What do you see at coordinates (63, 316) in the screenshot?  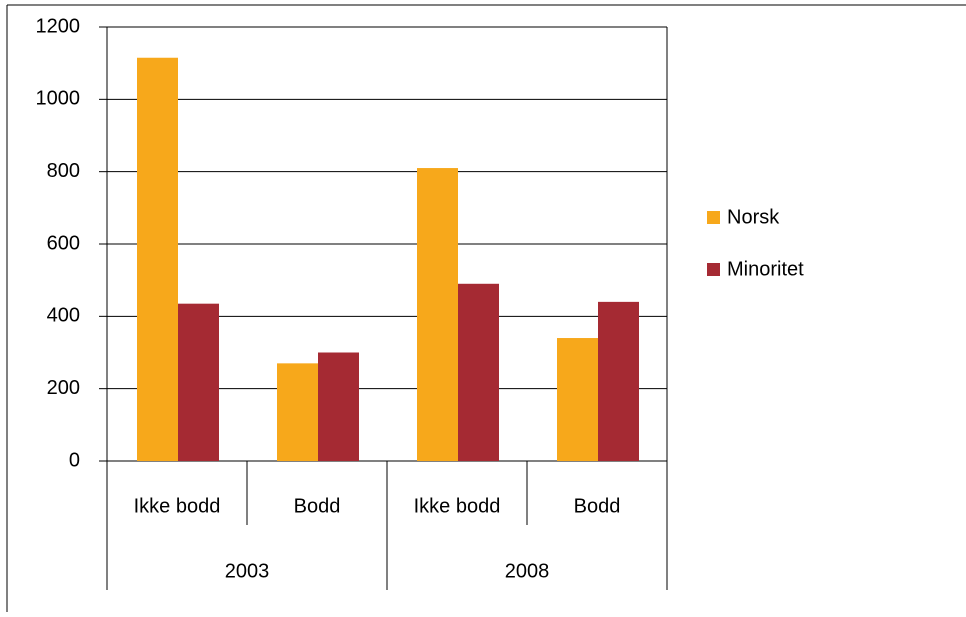 I see `y-tick-label: 400` at bounding box center [63, 316].